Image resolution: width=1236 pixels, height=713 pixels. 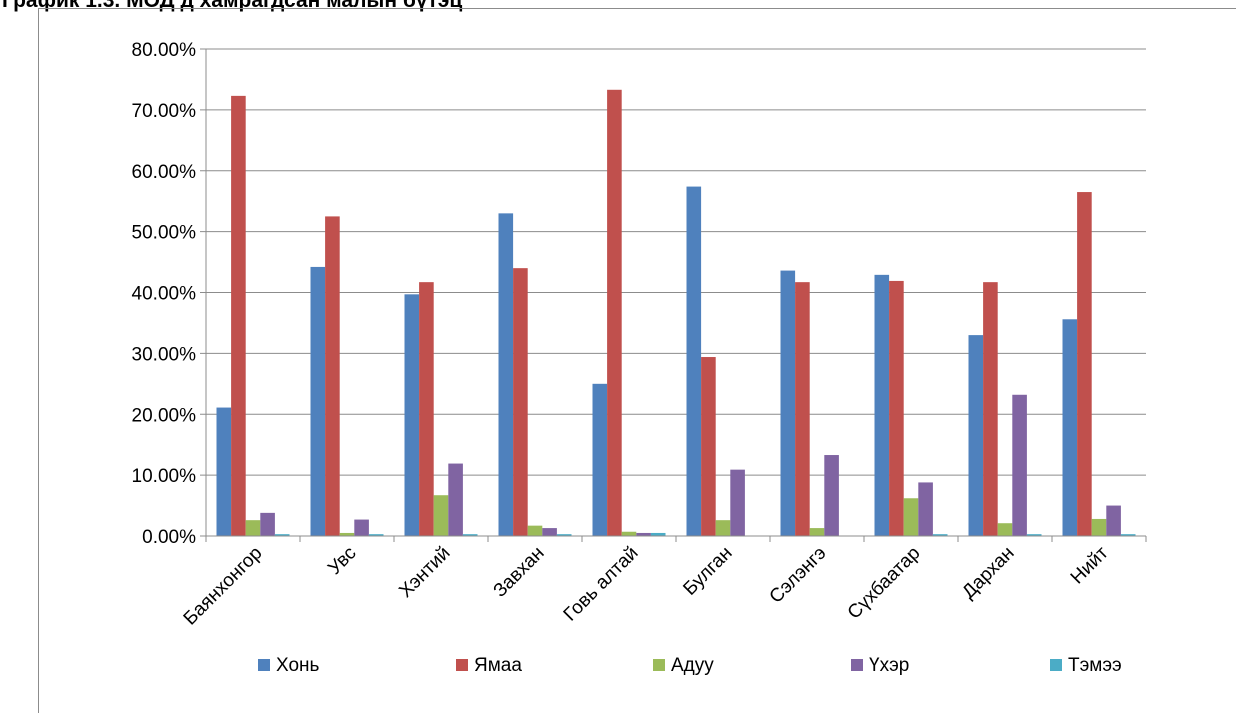 What do you see at coordinates (164, 111) in the screenshot?
I see `y-tick-label: 70.00%` at bounding box center [164, 111].